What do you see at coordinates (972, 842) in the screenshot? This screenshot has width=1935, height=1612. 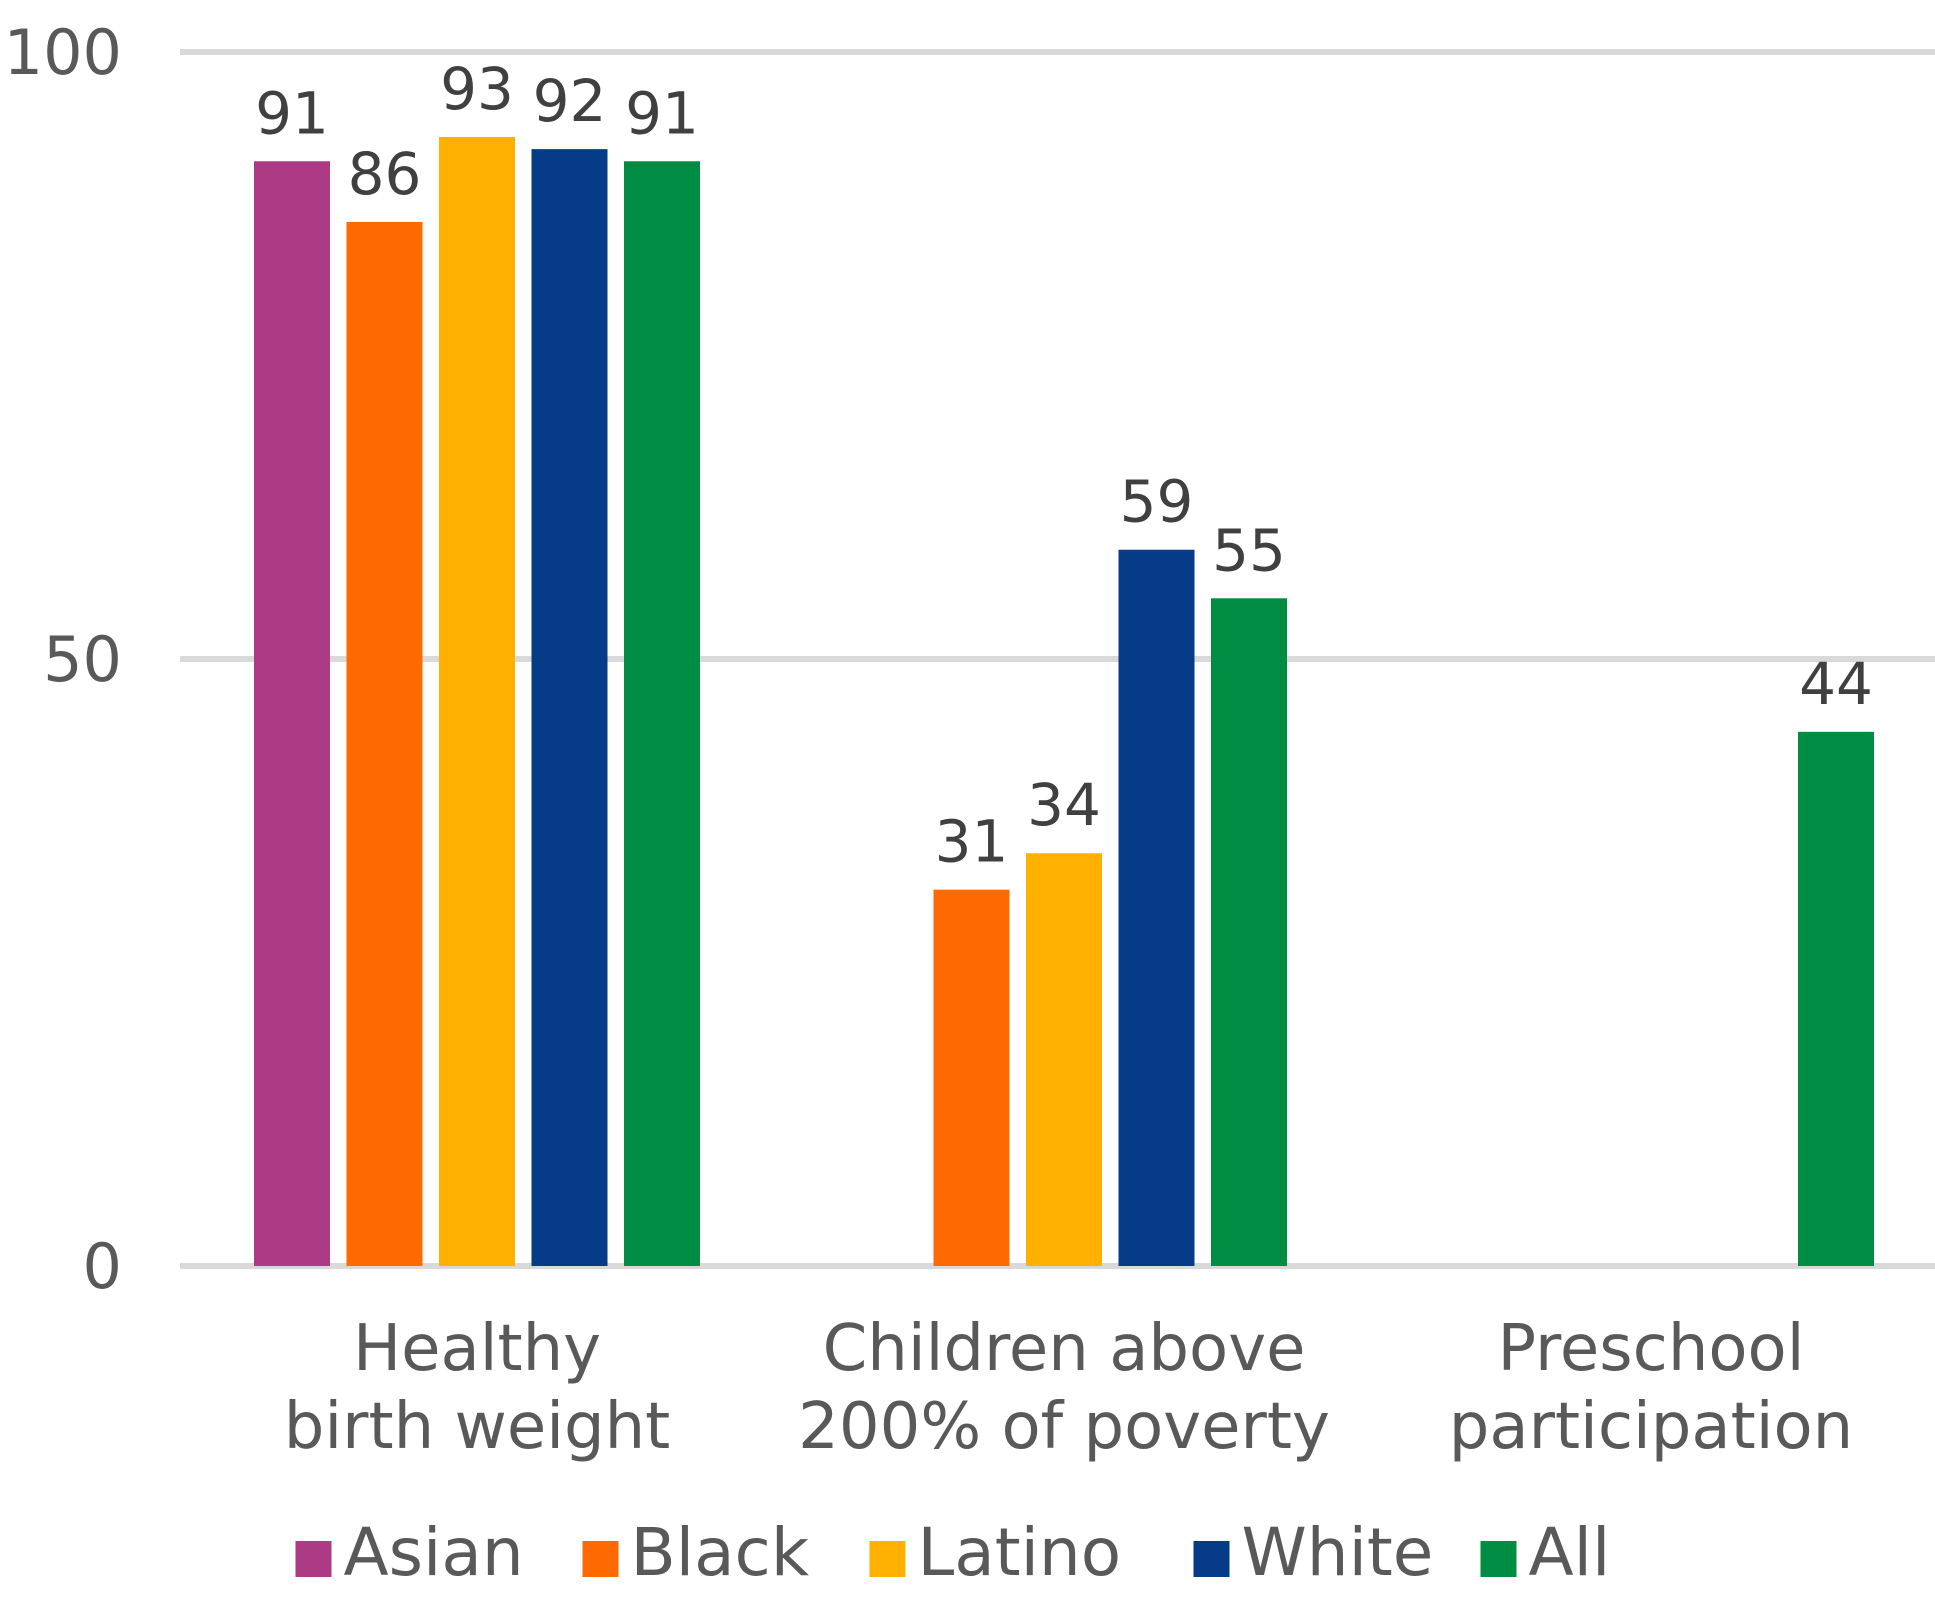 I see `data-label-black-1: 31` at bounding box center [972, 842].